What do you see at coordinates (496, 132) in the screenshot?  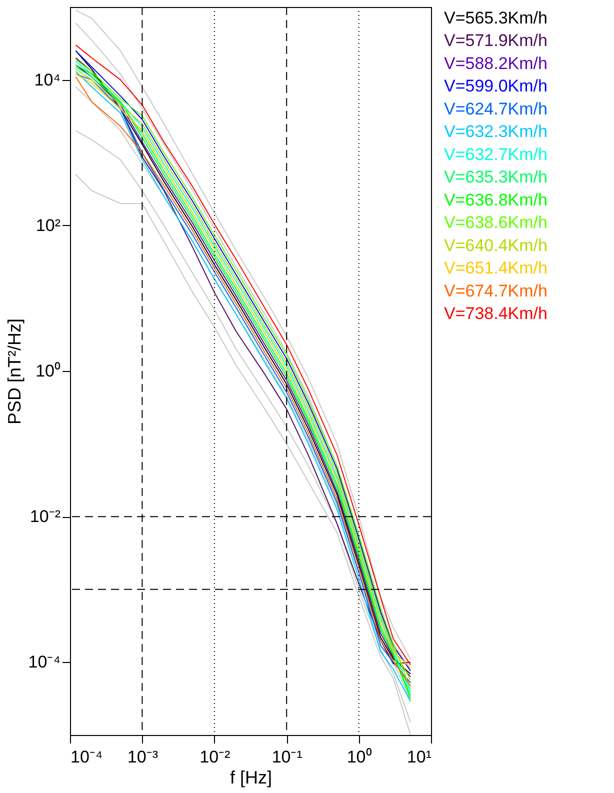 I see `text: V=632.3Km/h` at bounding box center [496, 132].